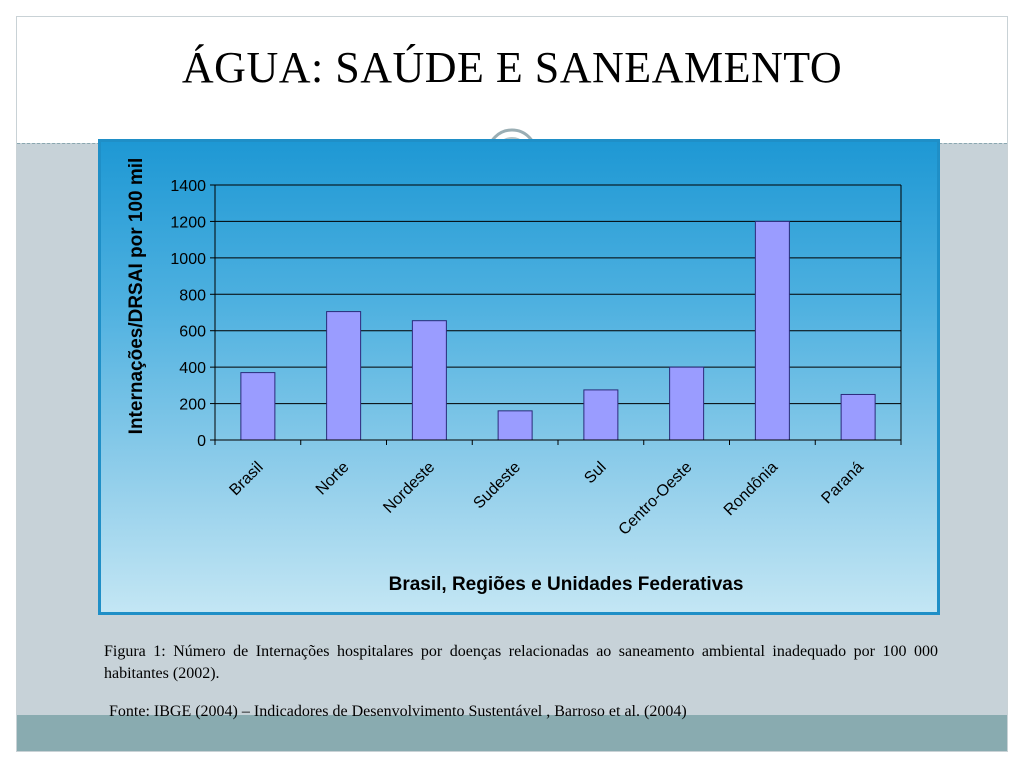 Image resolution: width=1024 pixels, height=768 pixels. What do you see at coordinates (201, 441) in the screenshot?
I see `y-tick-label: 0` at bounding box center [201, 441].